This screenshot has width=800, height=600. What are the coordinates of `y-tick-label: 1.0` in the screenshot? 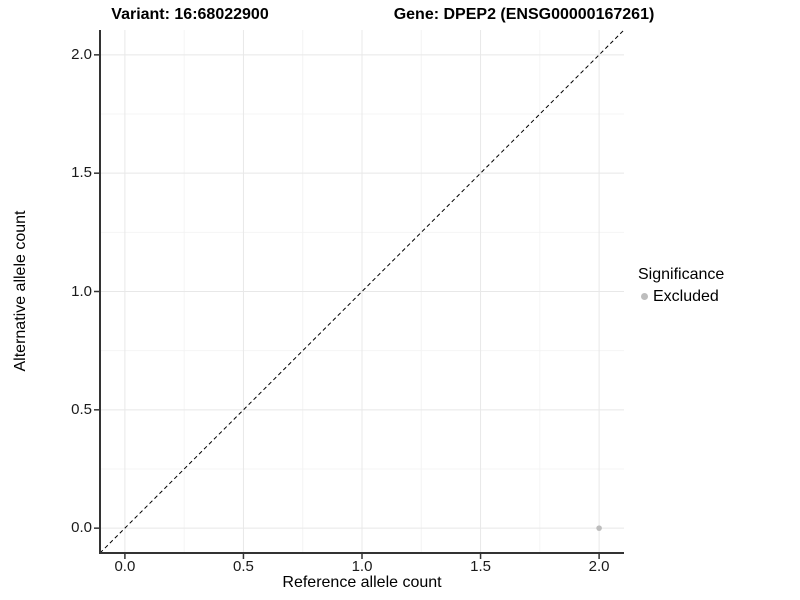 It's located at (81, 291).